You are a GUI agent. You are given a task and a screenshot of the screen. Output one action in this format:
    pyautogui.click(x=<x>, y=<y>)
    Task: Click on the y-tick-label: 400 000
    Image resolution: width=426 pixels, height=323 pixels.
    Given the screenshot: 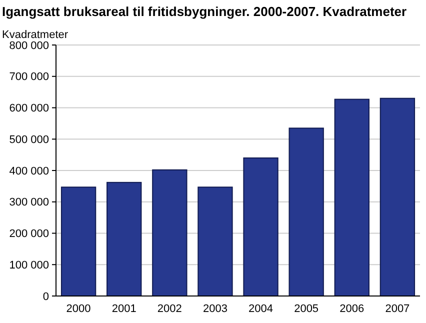 What is the action you would take?
    pyautogui.click(x=29, y=171)
    